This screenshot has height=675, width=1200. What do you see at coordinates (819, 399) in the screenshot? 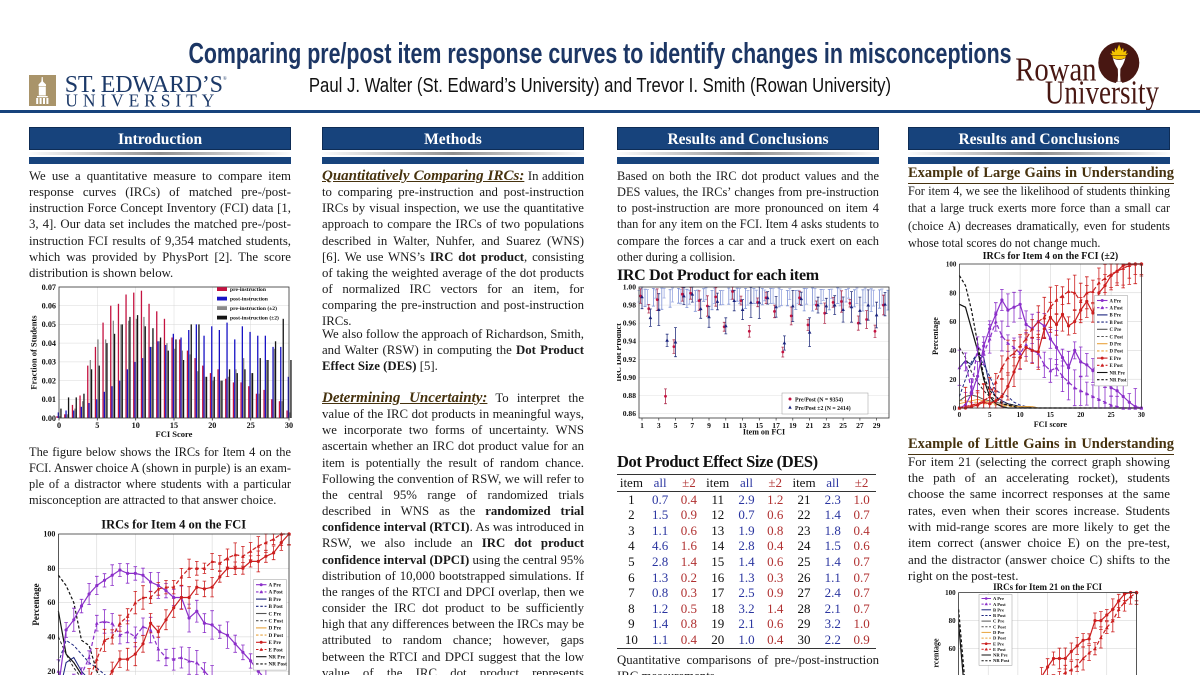
I see `svg-text: Pre/Post (N = 9354)` at bounding box center [819, 399].